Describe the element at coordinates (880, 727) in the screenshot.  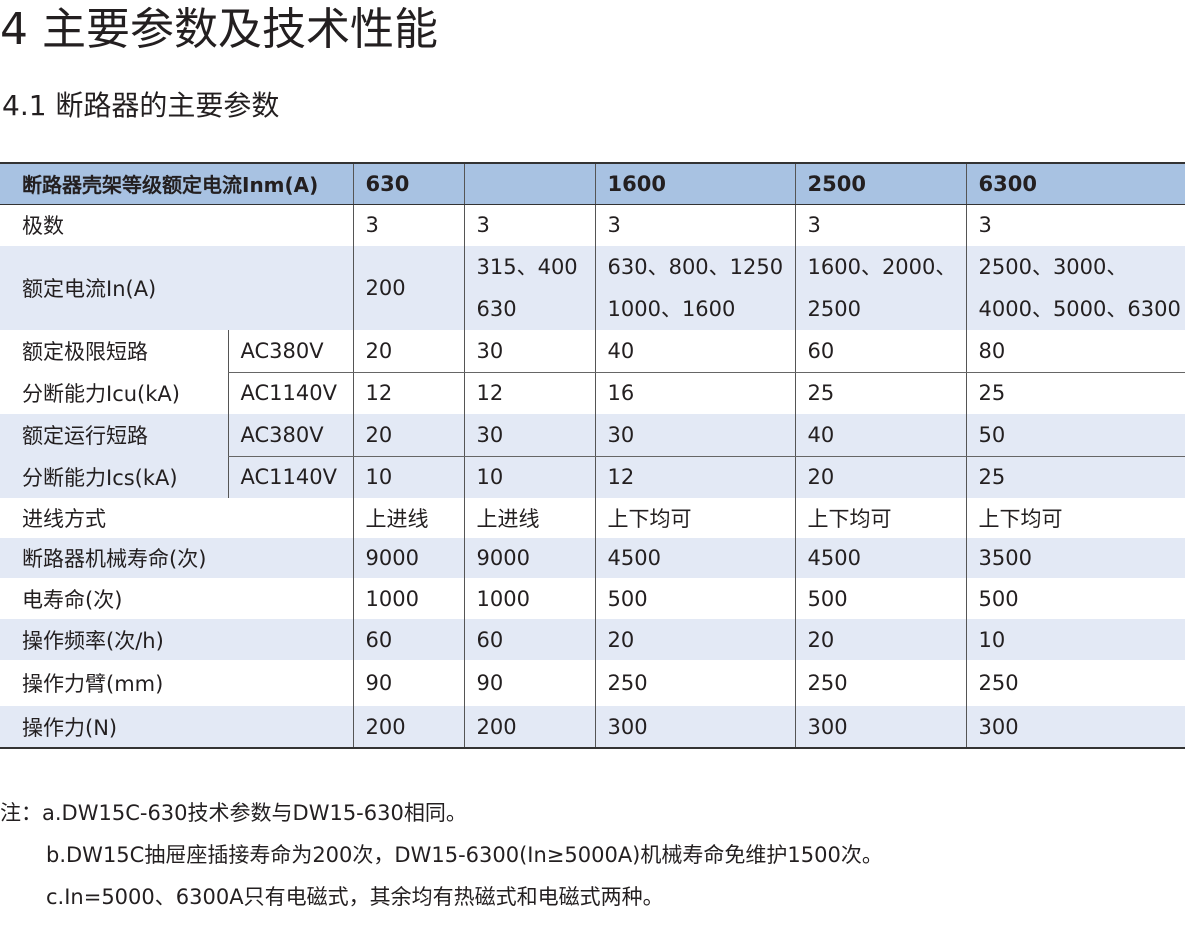
I see `table-cell: 300` at that location.